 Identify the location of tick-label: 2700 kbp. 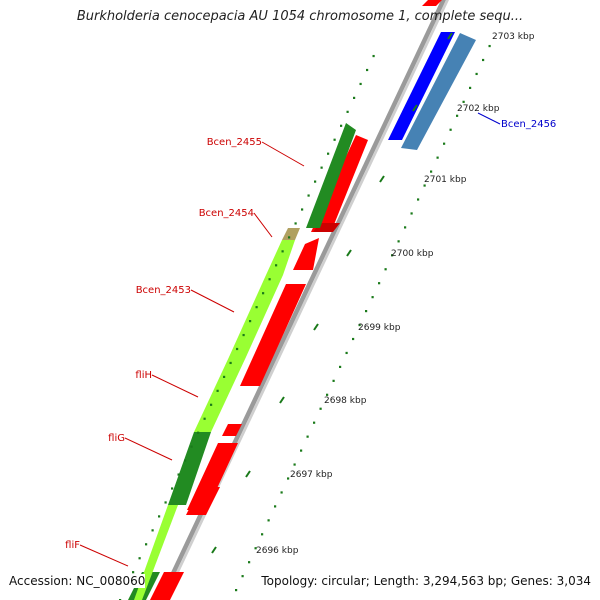
(412, 254).